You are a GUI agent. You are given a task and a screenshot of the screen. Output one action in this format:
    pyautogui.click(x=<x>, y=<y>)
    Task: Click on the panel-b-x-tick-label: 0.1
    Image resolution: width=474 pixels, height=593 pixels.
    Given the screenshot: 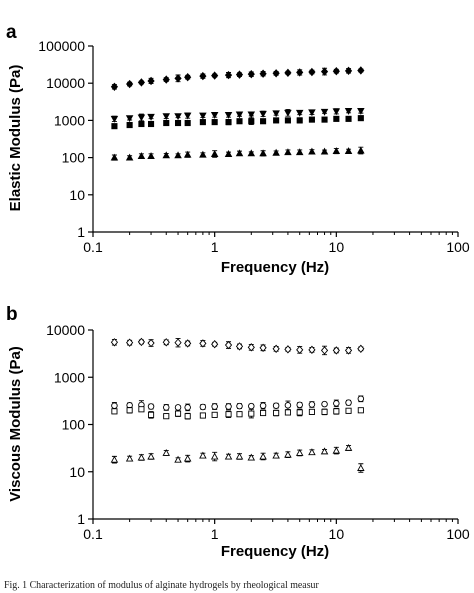 What is the action you would take?
    pyautogui.click(x=93, y=534)
    